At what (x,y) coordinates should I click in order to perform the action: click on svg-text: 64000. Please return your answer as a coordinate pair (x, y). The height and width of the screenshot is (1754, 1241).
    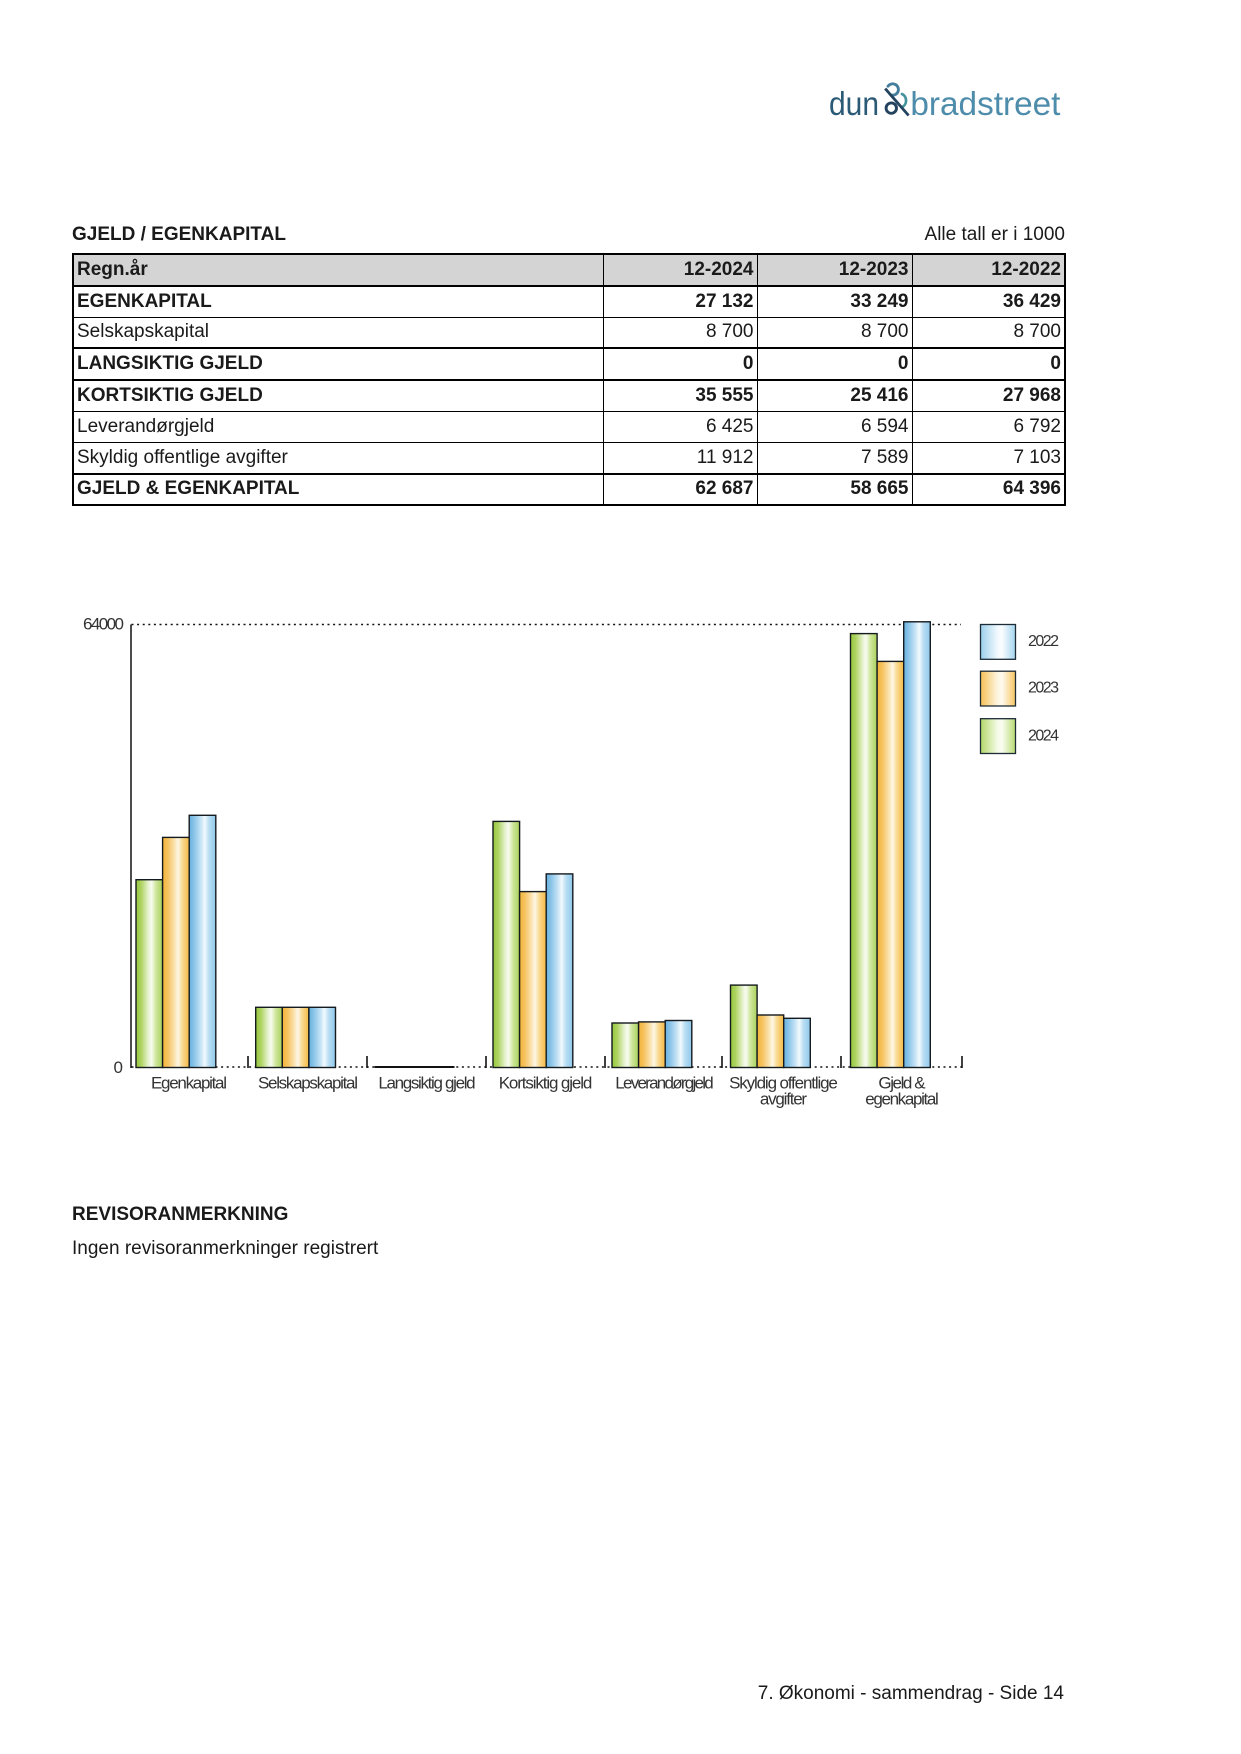
    Looking at the image, I should click on (103, 624).